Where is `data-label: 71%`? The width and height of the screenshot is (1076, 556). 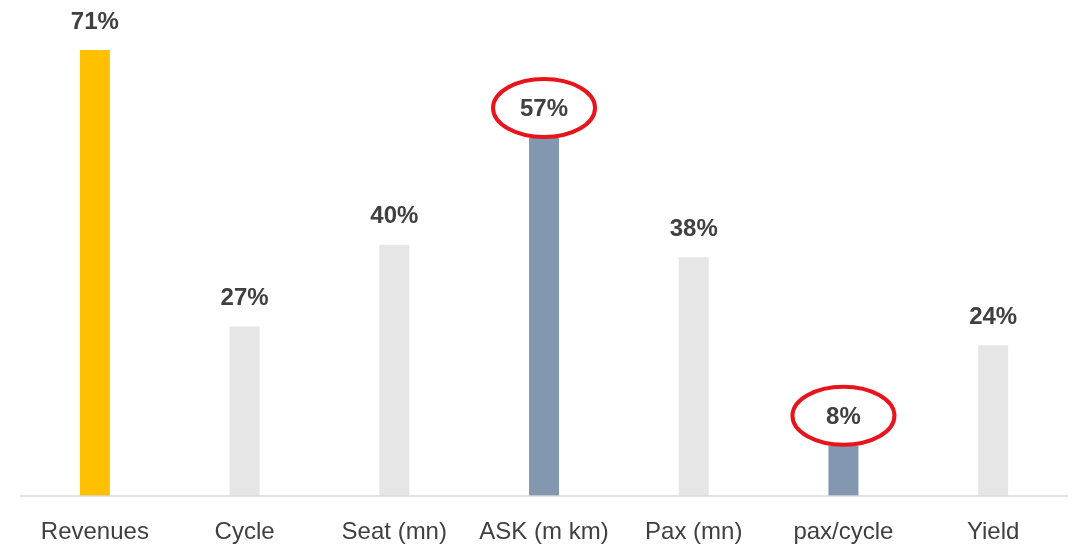
data-label: 71% is located at coordinates (94, 20).